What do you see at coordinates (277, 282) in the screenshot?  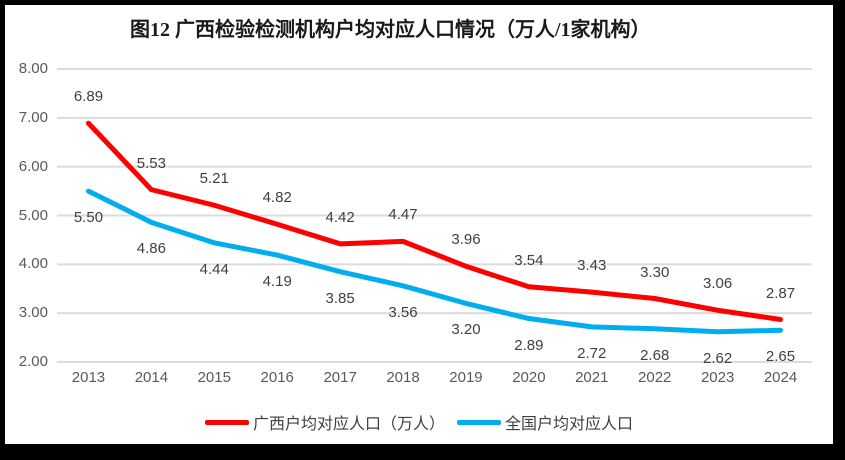 I see `data-label-national: 4.19` at bounding box center [277, 282].